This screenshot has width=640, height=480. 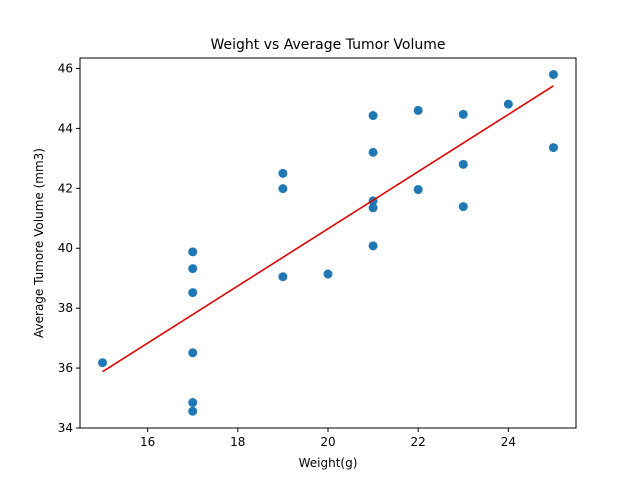 What do you see at coordinates (65, 248) in the screenshot?
I see `y-tick-label: 40` at bounding box center [65, 248].